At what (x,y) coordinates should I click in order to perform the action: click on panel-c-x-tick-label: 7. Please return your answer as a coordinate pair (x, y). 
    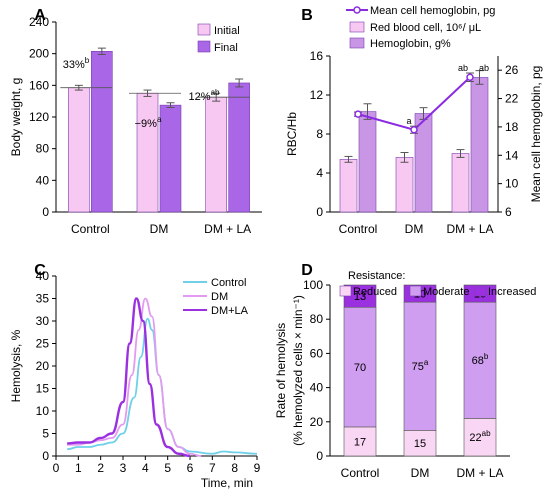
    Looking at the image, I should click on (212, 468).